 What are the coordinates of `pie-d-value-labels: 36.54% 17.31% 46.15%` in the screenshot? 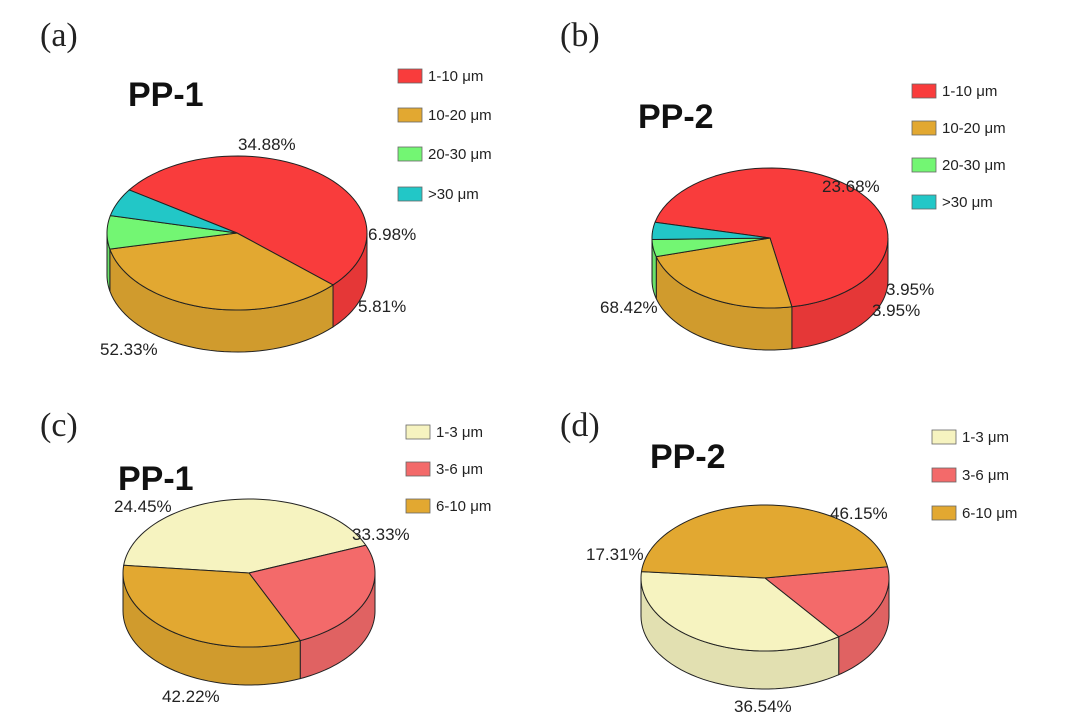 It's located at (737, 610).